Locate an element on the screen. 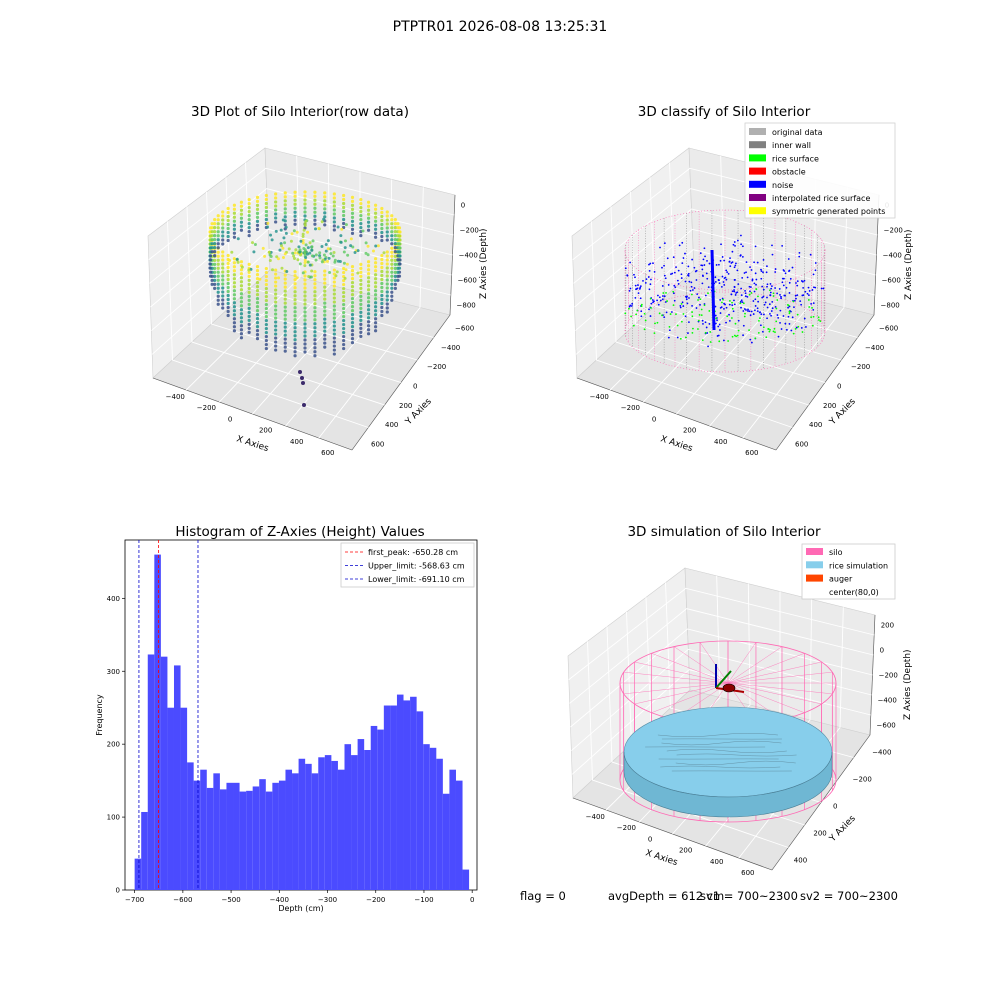  tick-label: −600 is located at coordinates (464, 329).